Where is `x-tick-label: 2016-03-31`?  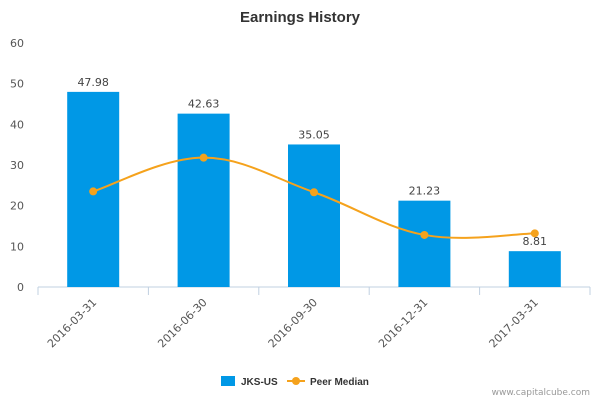 x-tick-label: 2016-03-31 is located at coordinates (72, 323).